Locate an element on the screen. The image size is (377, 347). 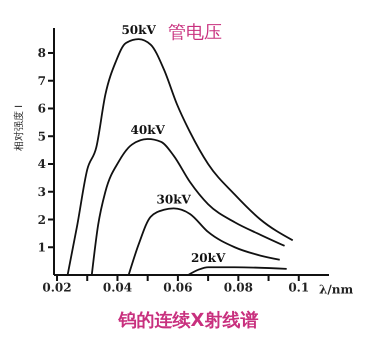
y-tick-label: 5 is located at coordinates (42, 136).